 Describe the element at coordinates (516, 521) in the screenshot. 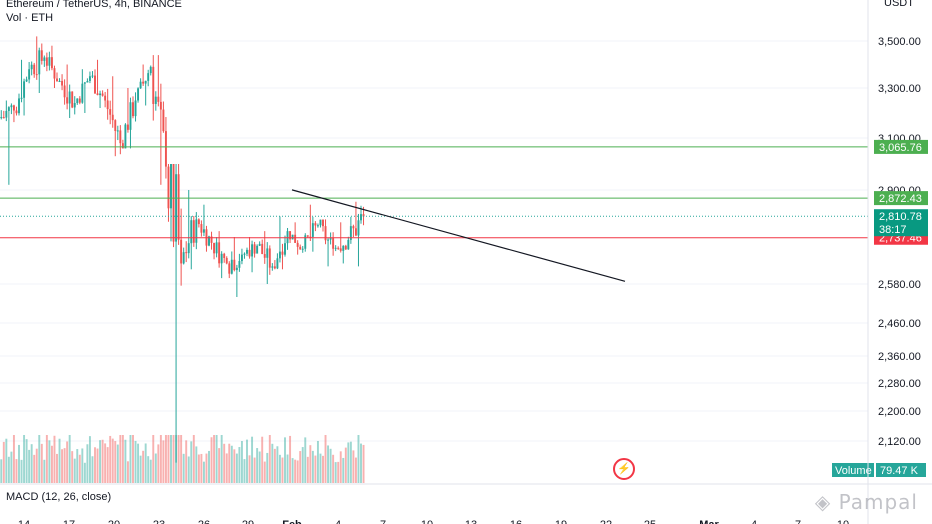

I see `x-tick-label: 16` at that location.